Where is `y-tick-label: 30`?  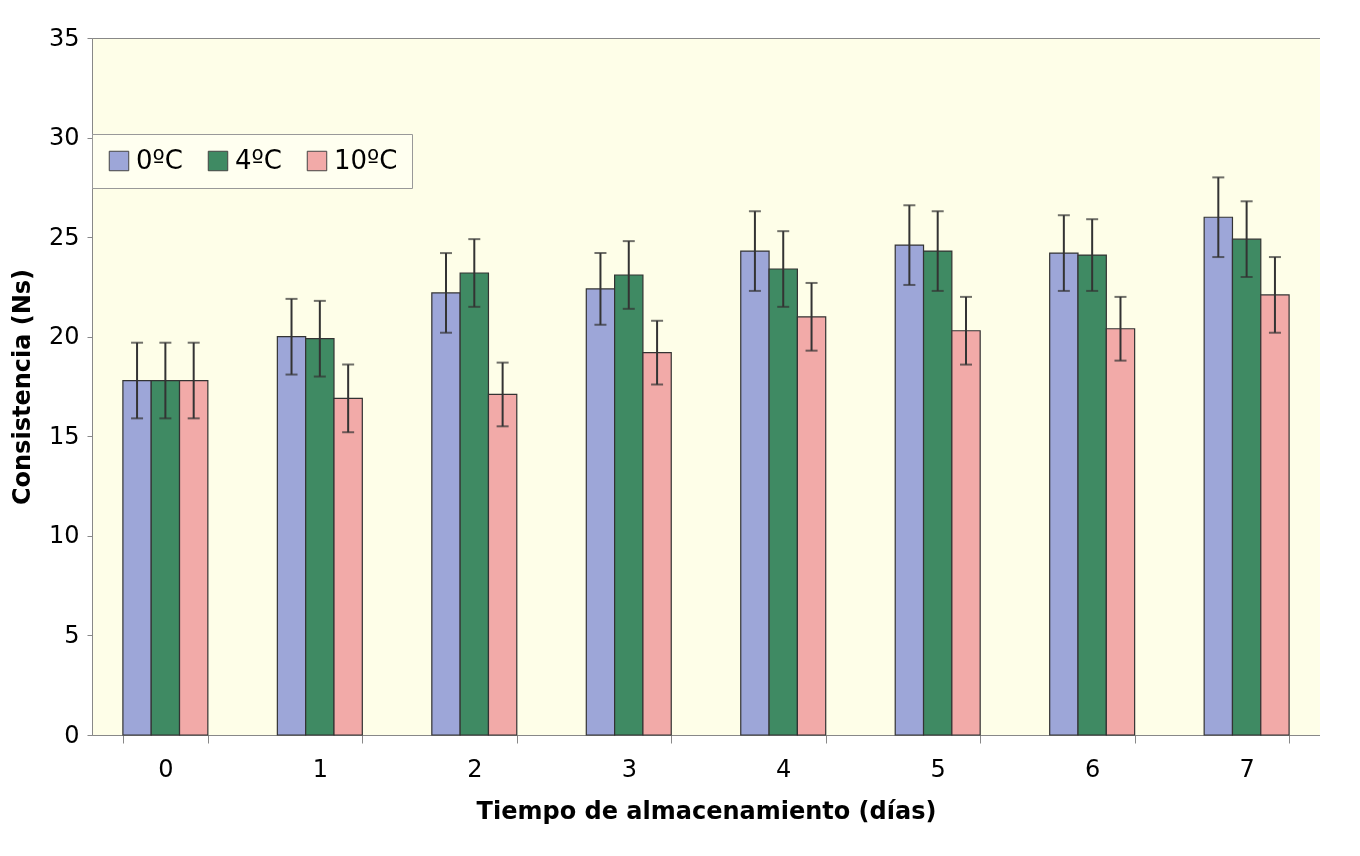 y-tick-label: 30 is located at coordinates (64, 137).